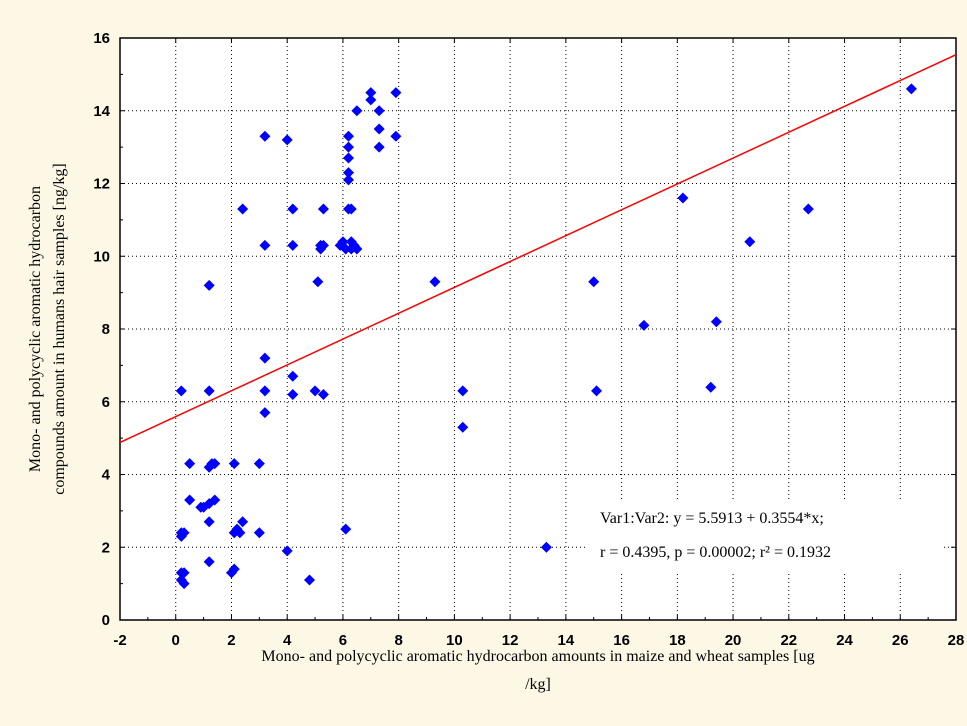 This screenshot has width=967, height=726. I want to click on x-tick-label: 2, so click(231, 640).